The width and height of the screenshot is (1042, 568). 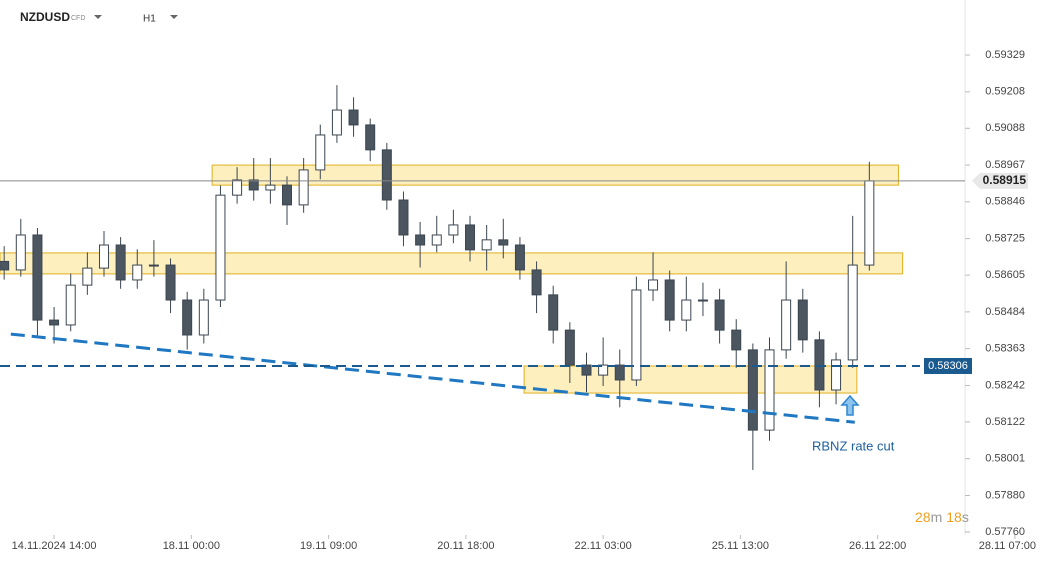 What do you see at coordinates (1005, 180) in the screenshot?
I see `current-price-label: 0.58915` at bounding box center [1005, 180].